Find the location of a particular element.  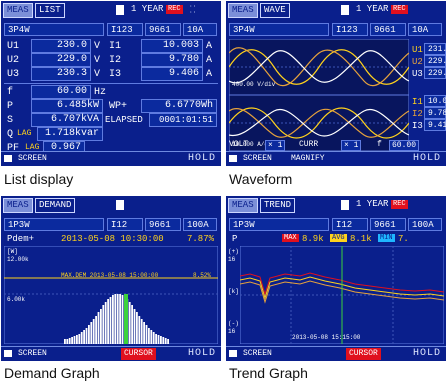

min-value: 7. is located at coordinates (403, 239).